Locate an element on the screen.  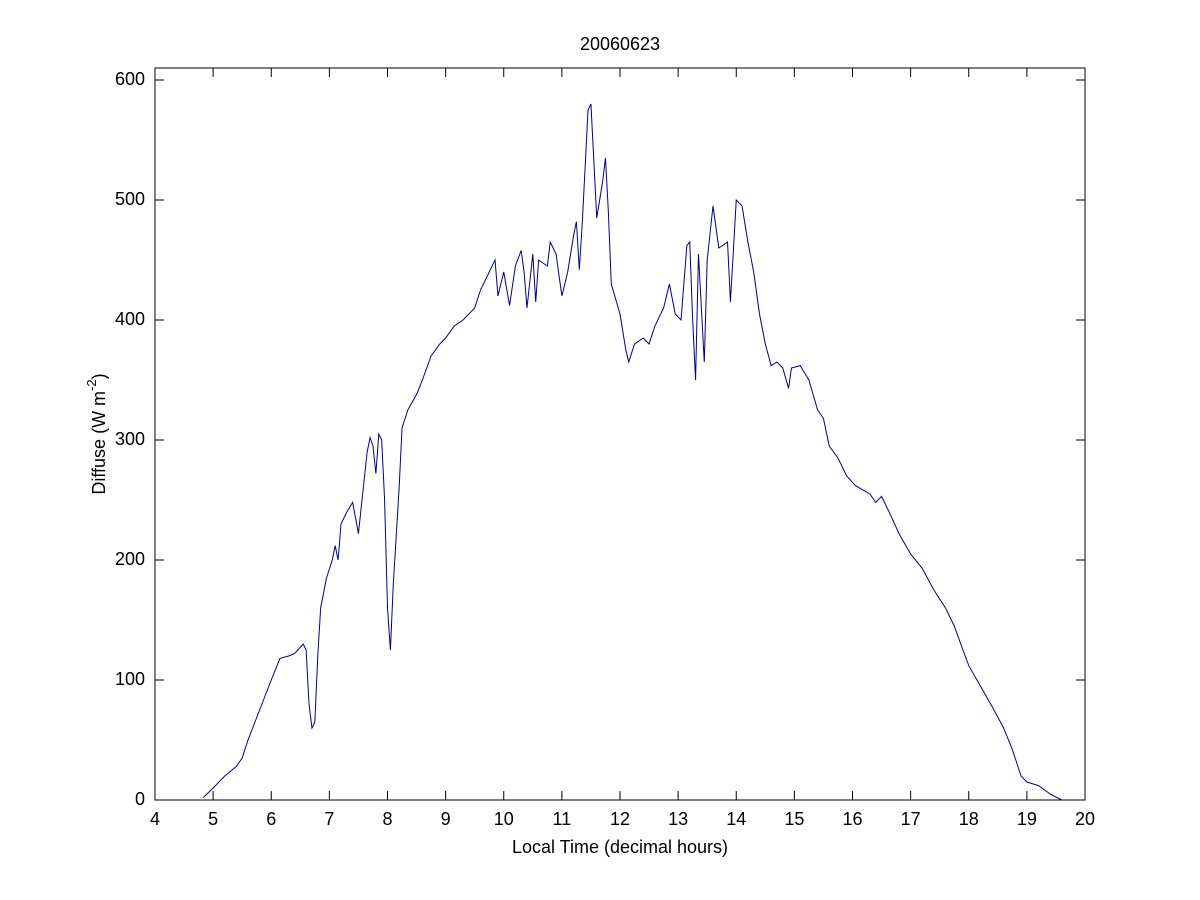
y-tick-label: 400 is located at coordinates (130, 319).